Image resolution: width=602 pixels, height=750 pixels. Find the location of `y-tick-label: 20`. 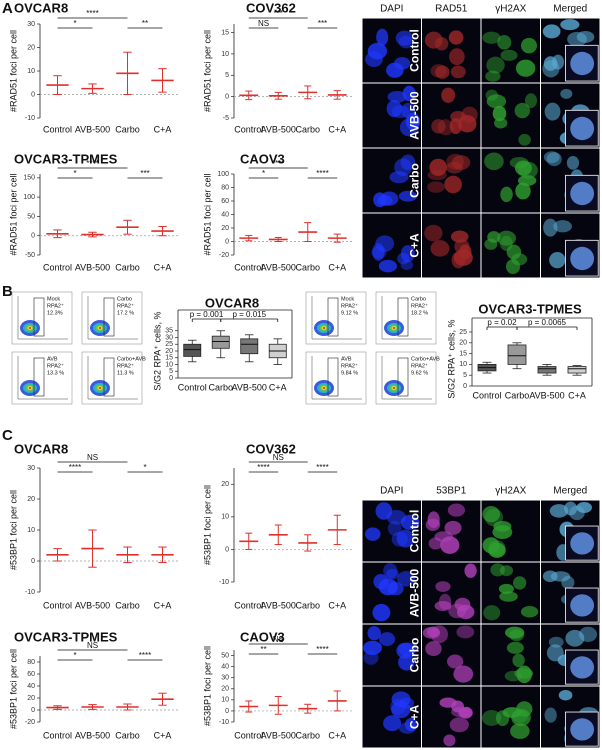

y-tick-label: 20 is located at coordinates (225, 228).